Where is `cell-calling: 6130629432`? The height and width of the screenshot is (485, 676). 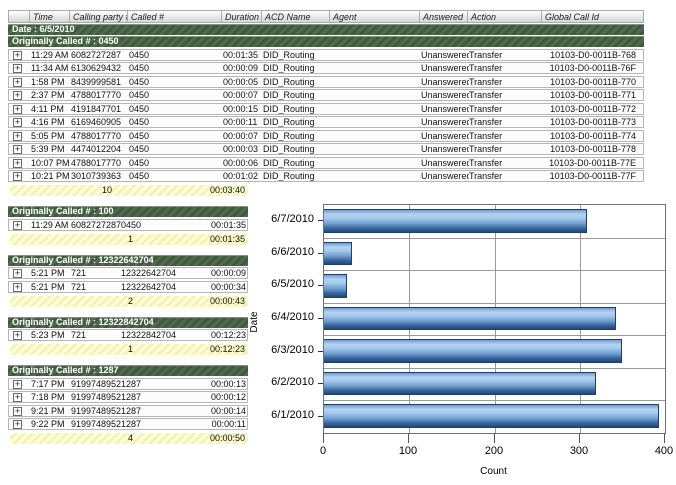
cell-calling: 6130629432 is located at coordinates (96, 68).